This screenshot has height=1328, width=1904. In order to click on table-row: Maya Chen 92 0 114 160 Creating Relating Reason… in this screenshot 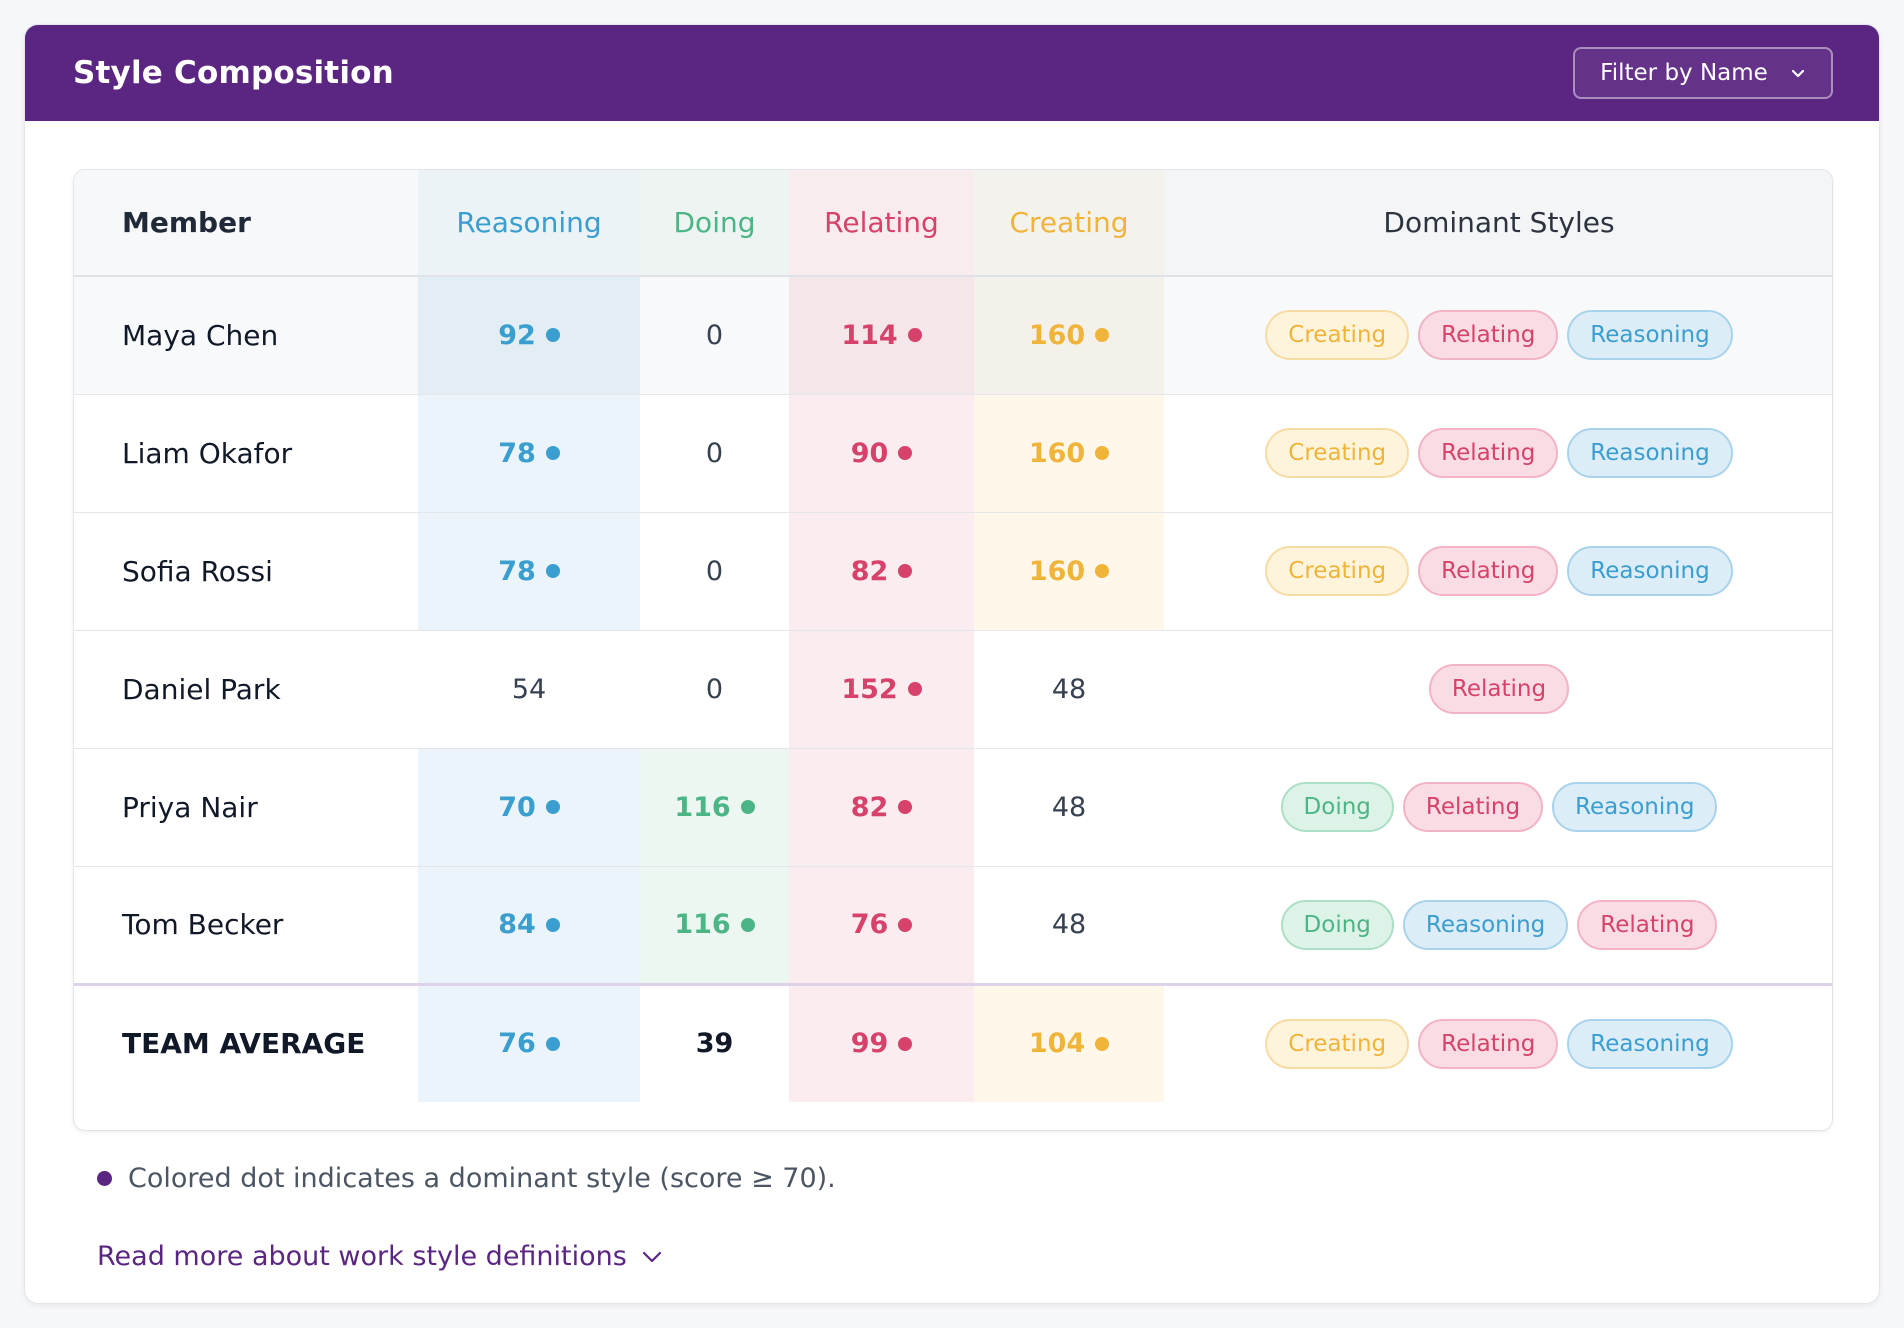, I will do `click(953, 335)`.